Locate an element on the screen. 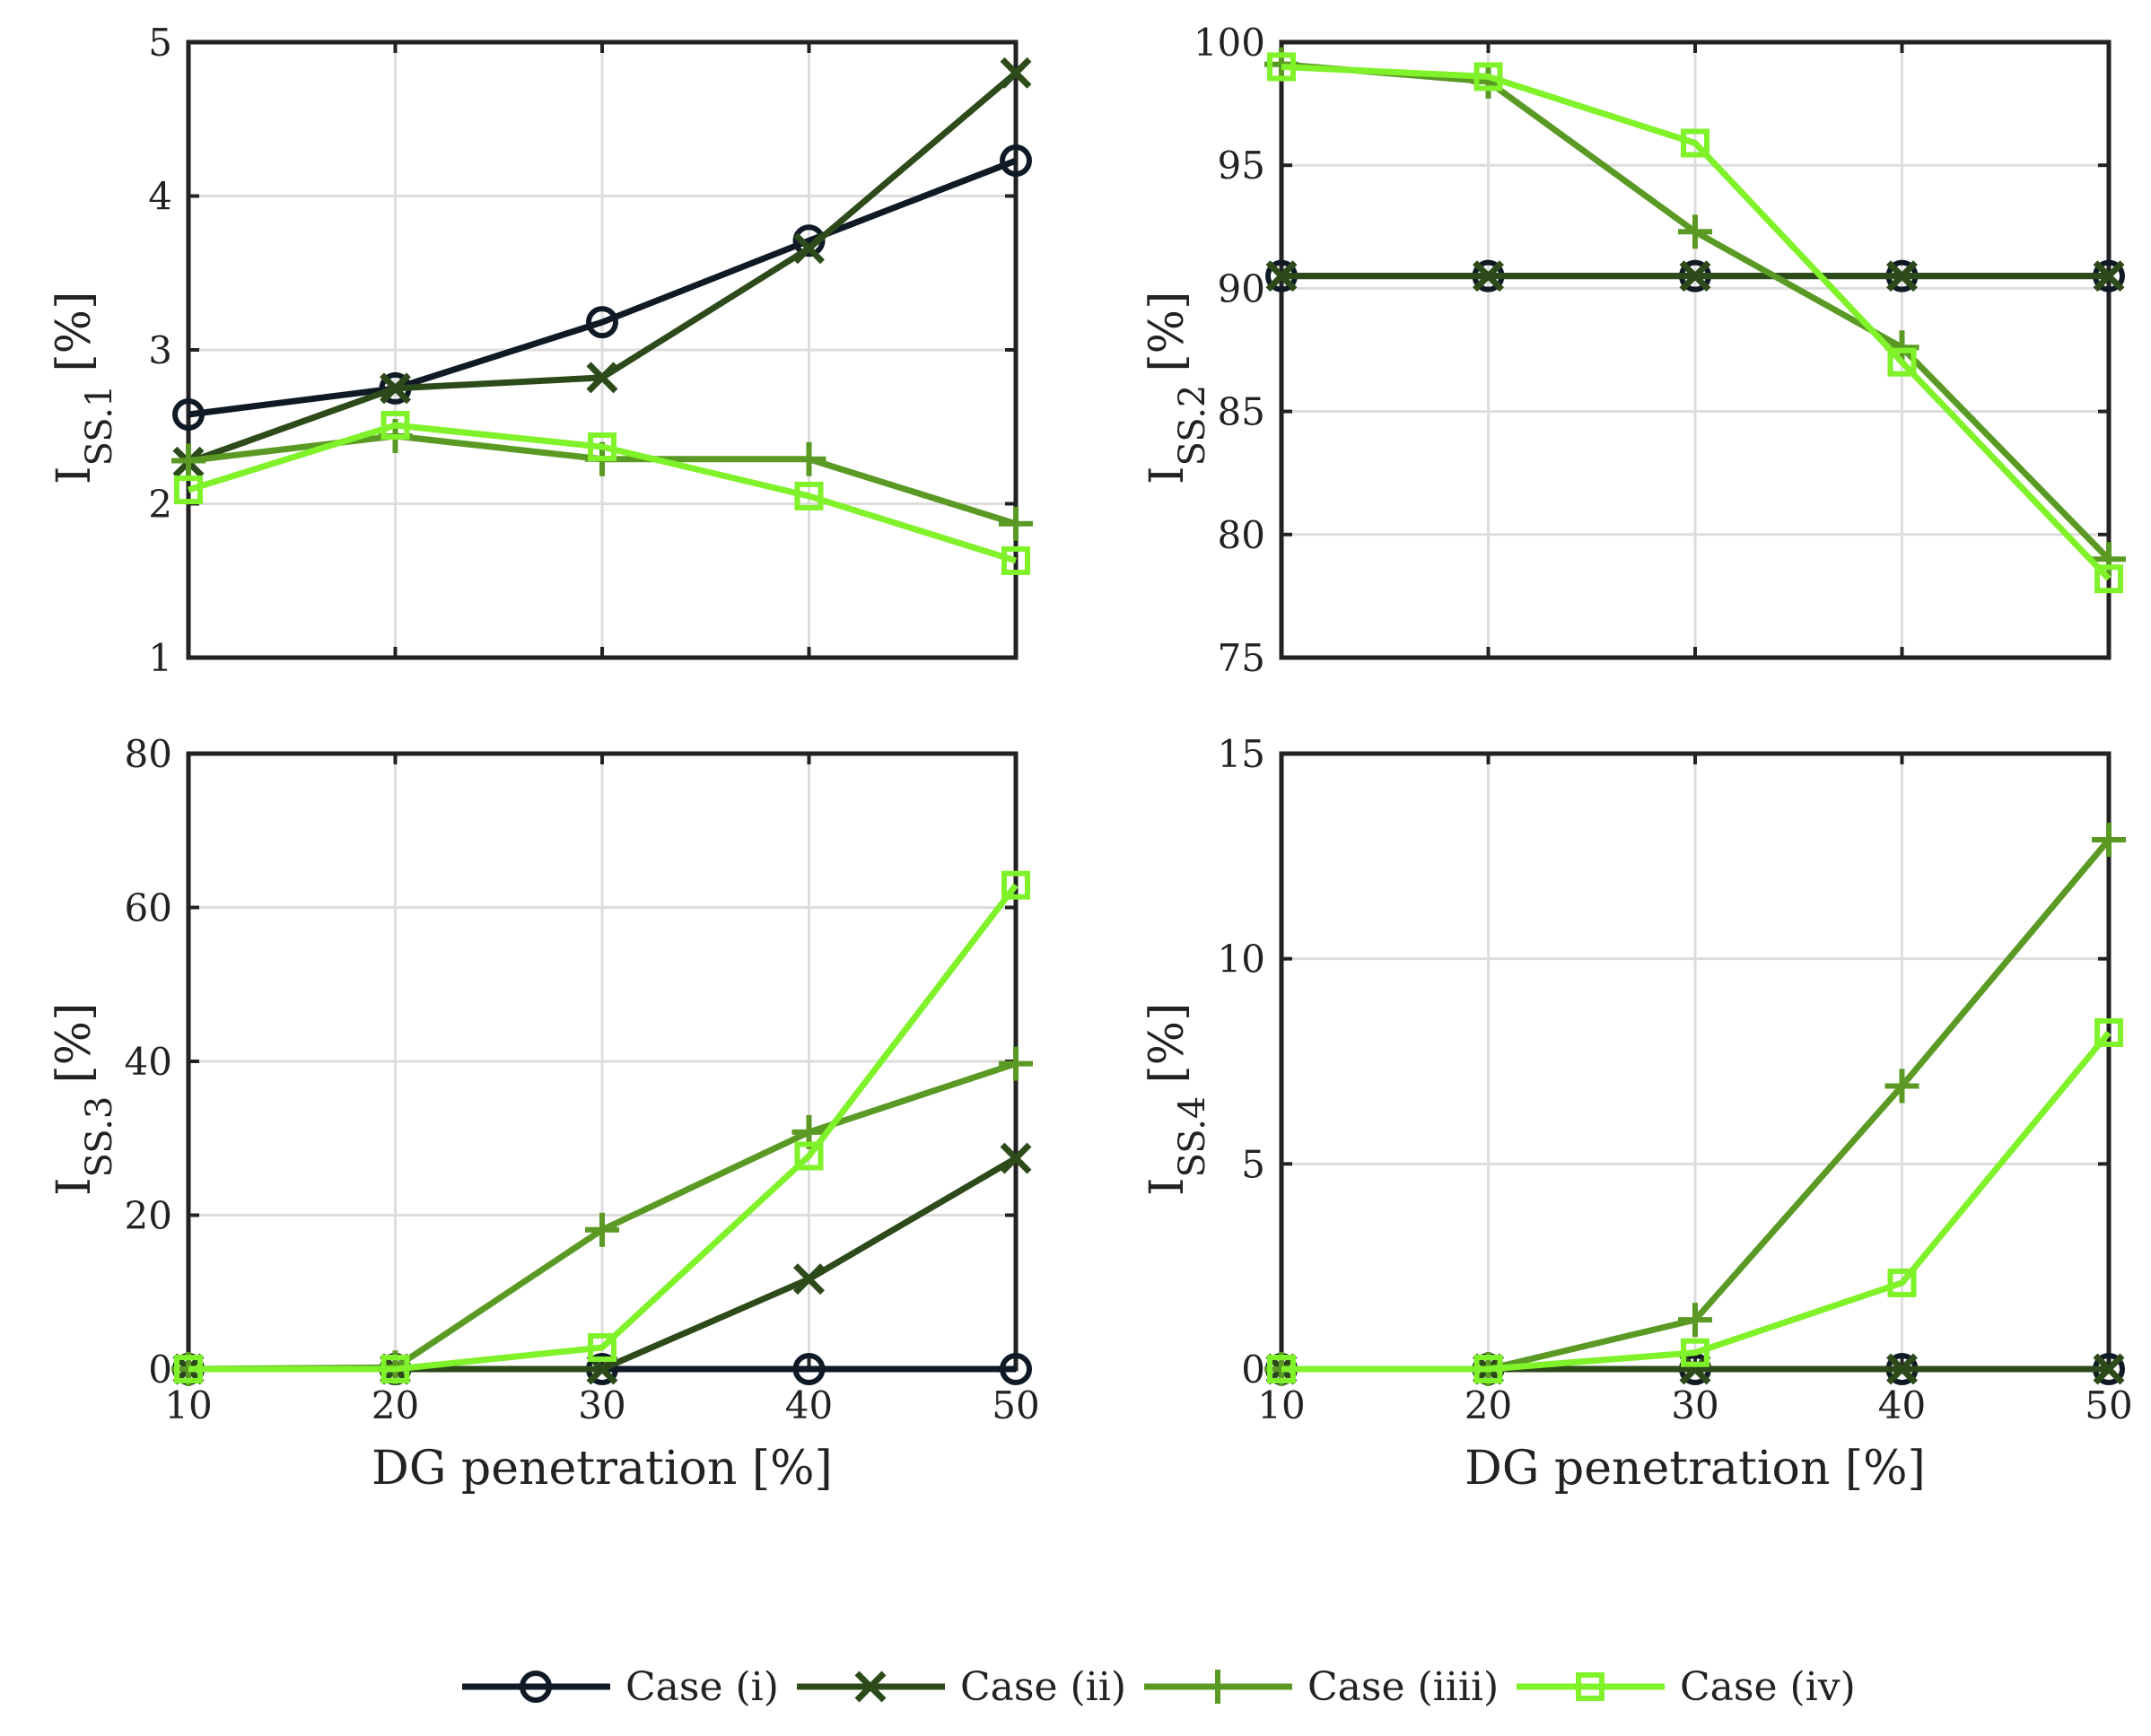 The height and width of the screenshot is (1736, 2151). y-tick-label: 20 is located at coordinates (148, 1216).